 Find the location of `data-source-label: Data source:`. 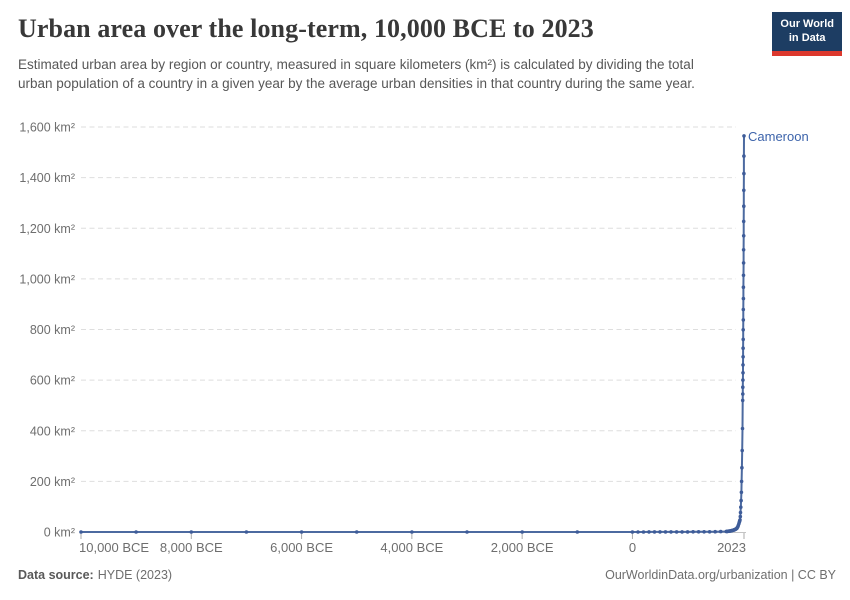

data-source-label: Data source: is located at coordinates (56, 575).